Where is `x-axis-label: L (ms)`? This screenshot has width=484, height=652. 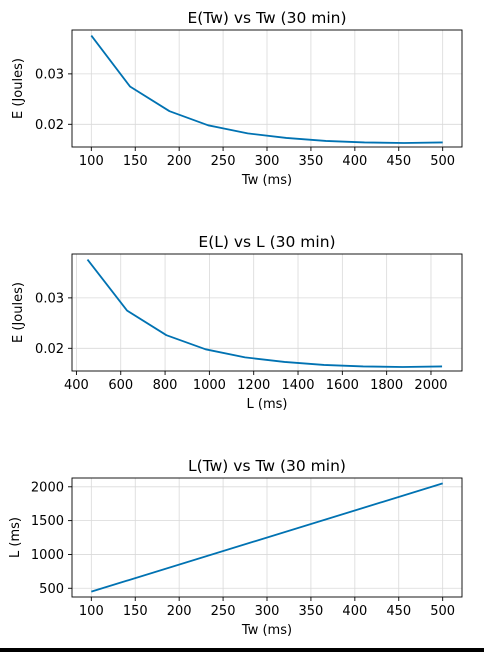 x-axis-label: L (ms) is located at coordinates (267, 404).